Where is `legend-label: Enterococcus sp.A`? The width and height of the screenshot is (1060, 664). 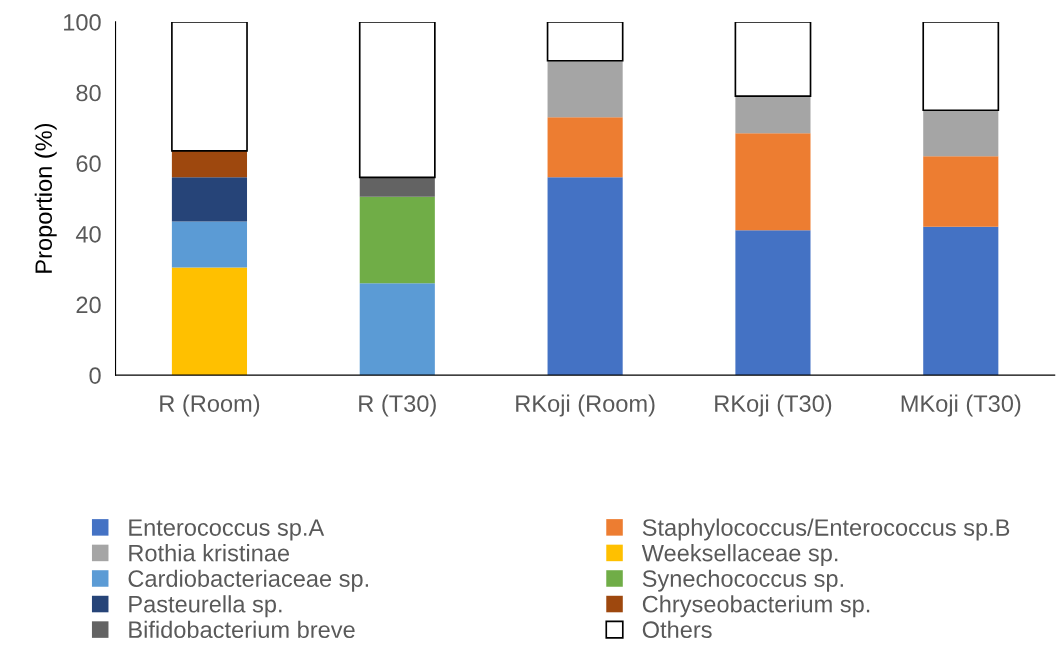
legend-label: Enterococcus sp.A is located at coordinates (227, 530).